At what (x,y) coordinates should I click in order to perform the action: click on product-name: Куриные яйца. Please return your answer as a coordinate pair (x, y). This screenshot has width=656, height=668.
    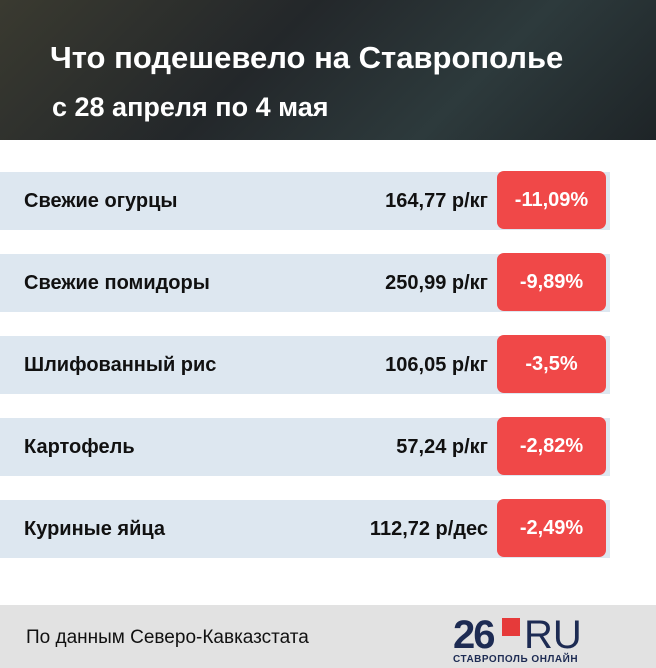
    Looking at the image, I should click on (95, 529).